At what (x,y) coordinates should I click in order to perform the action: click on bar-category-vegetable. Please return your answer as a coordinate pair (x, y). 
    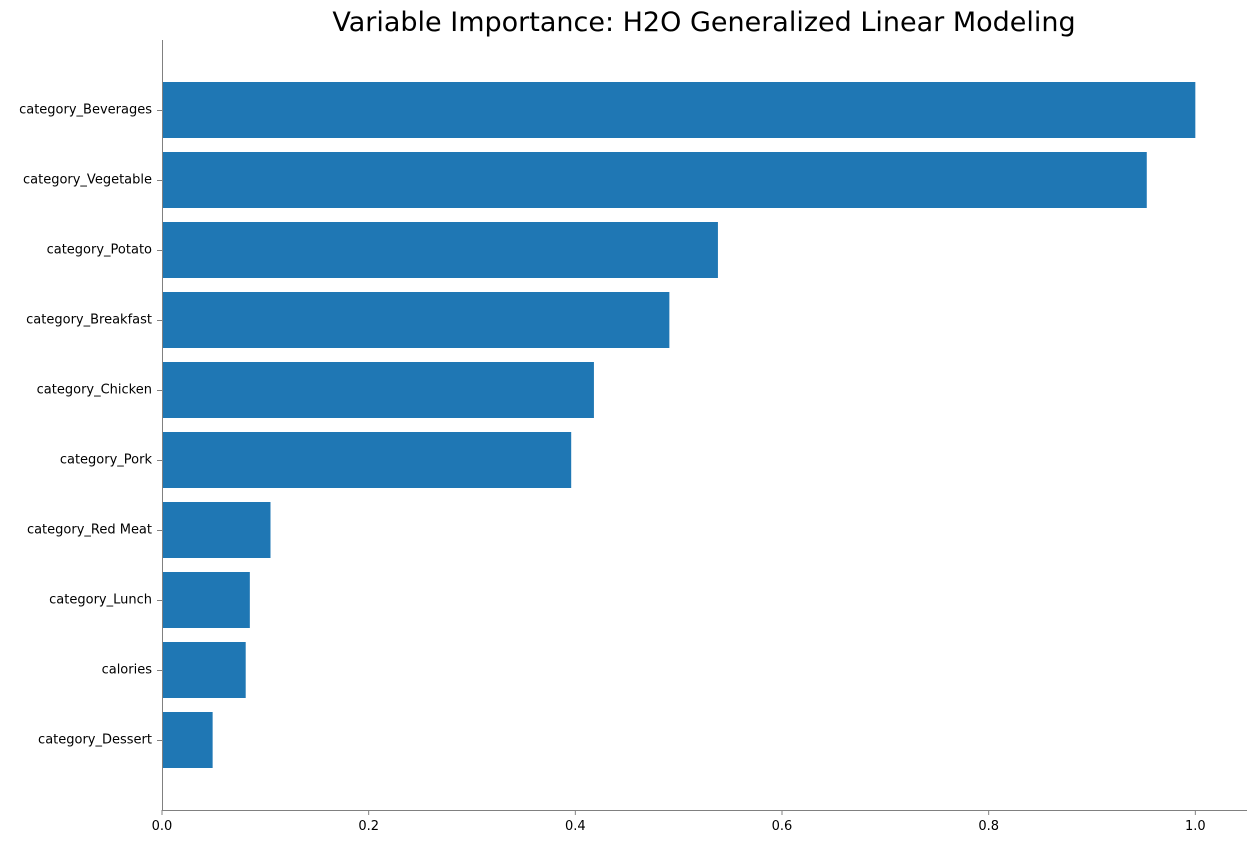
    Looking at the image, I should click on (654, 180).